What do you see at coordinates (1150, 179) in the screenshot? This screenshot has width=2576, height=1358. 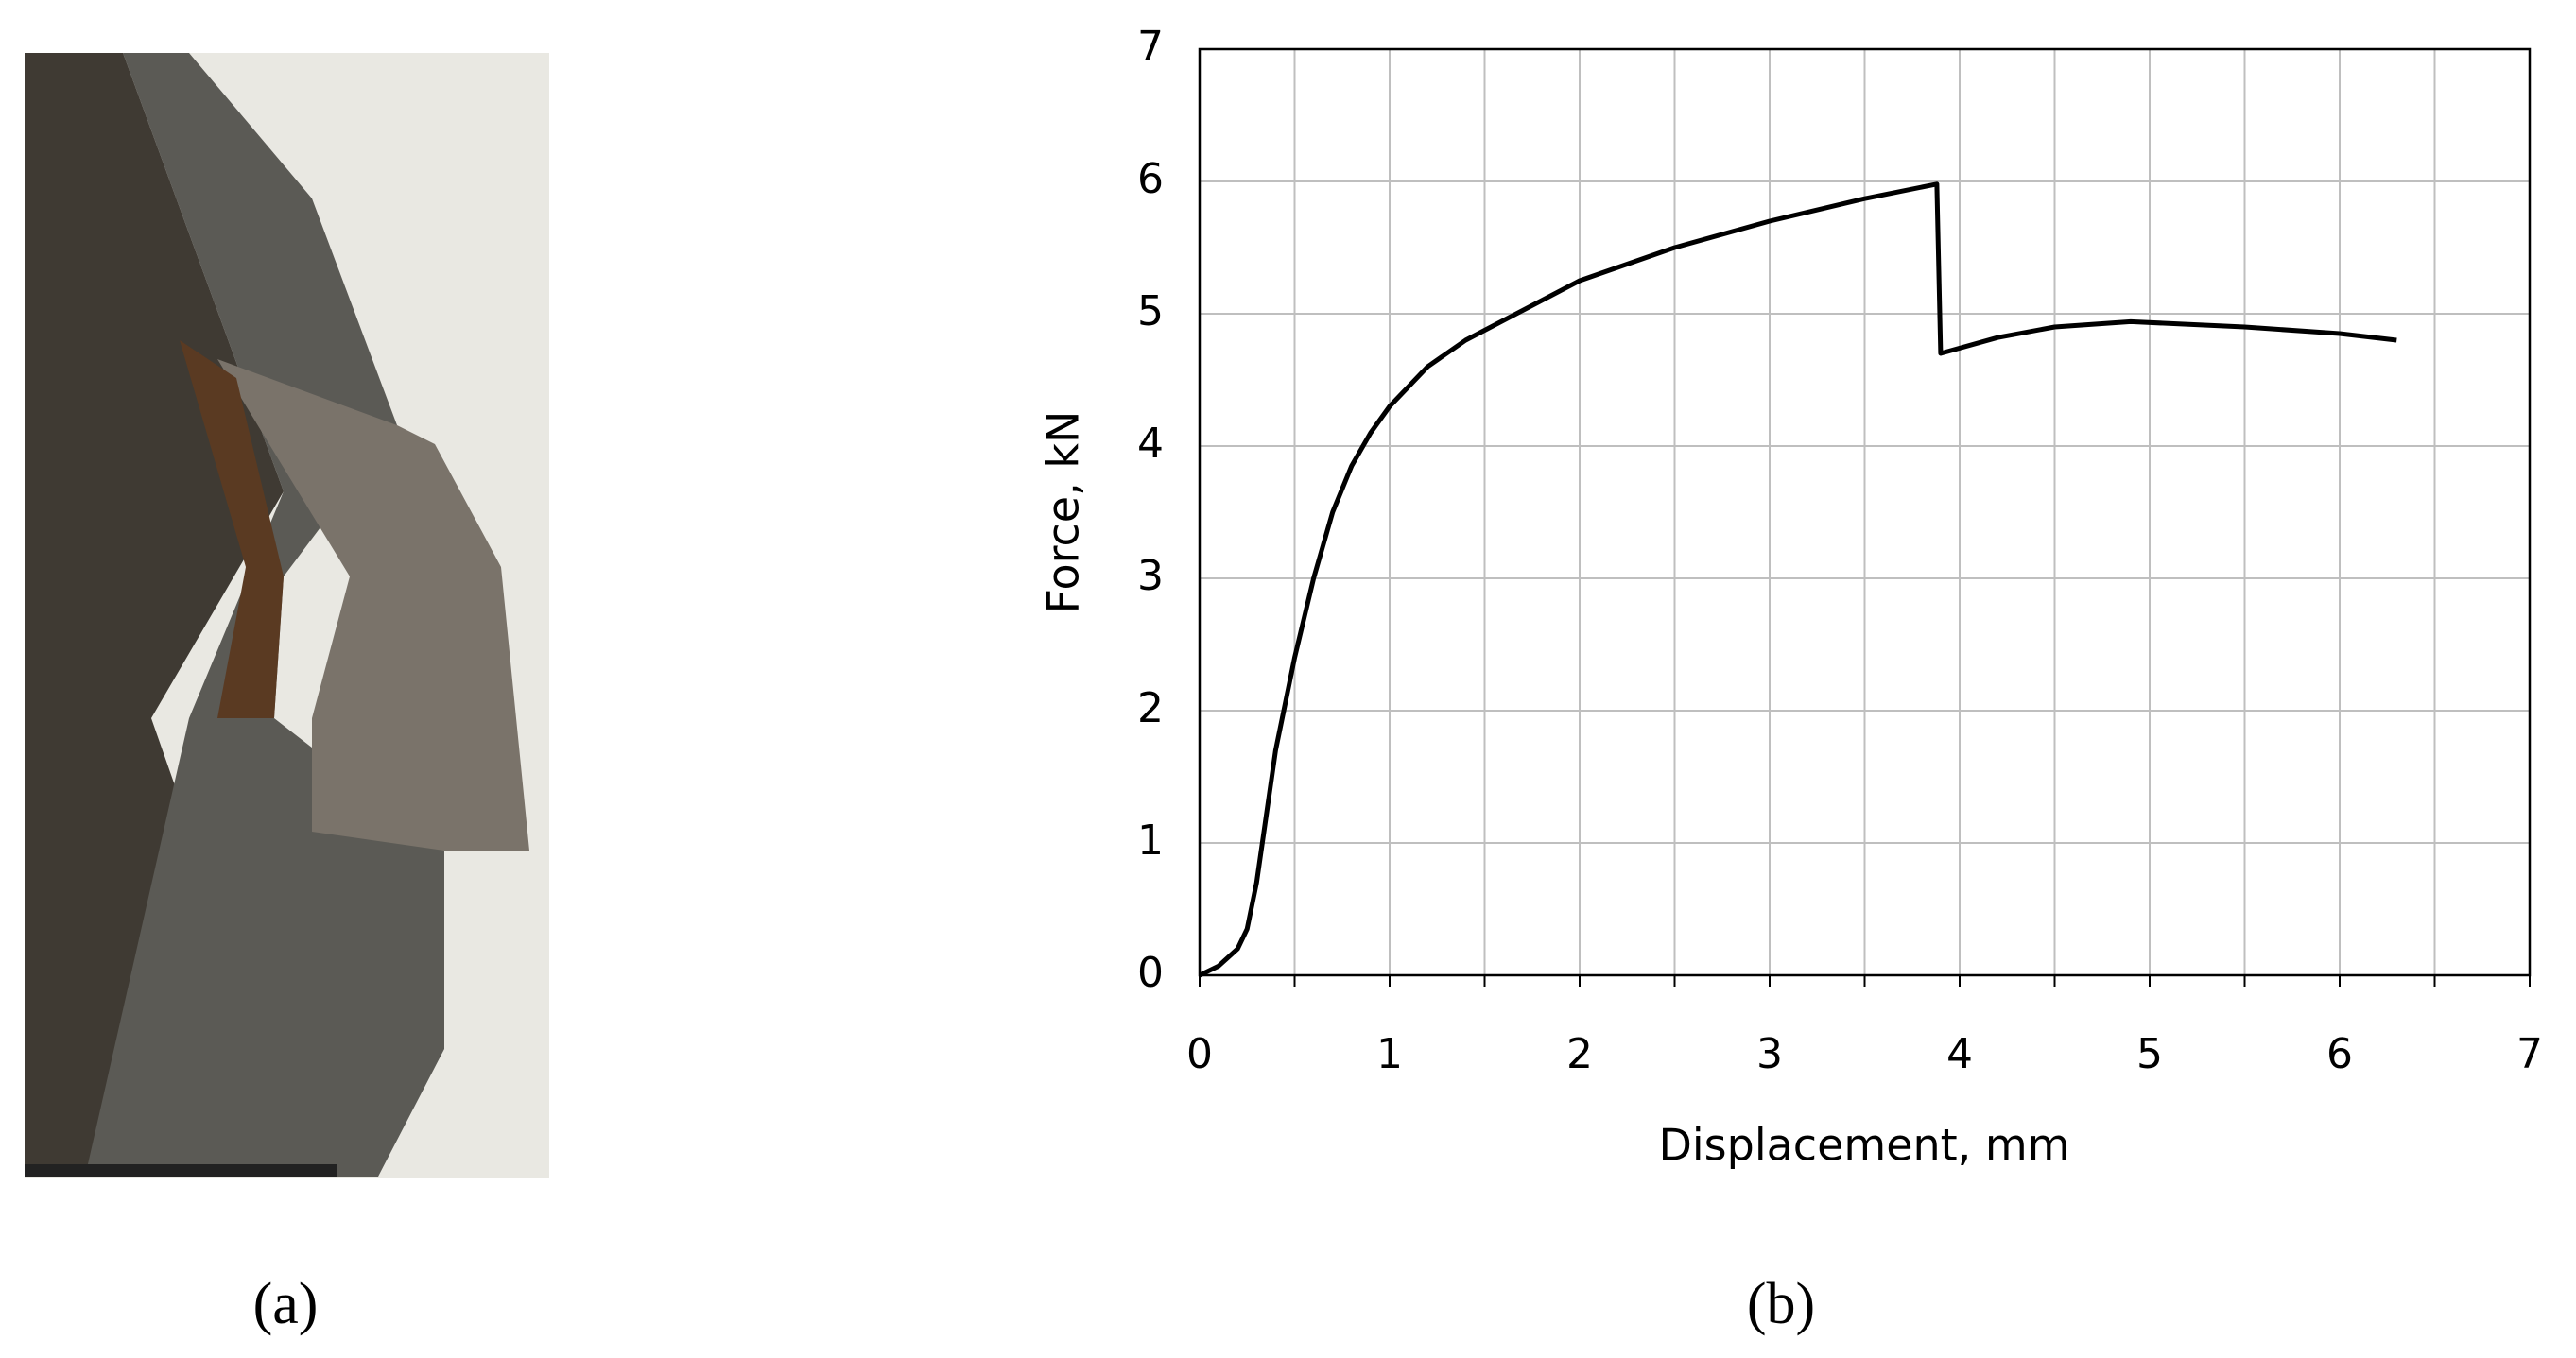 I see `y-tick-label: 6` at bounding box center [1150, 179].